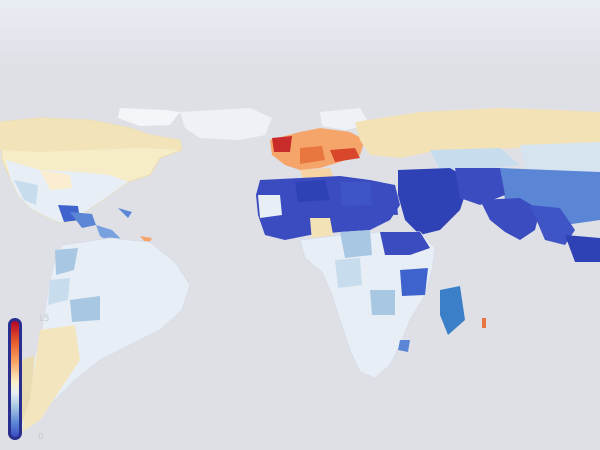 This screenshot has height=450, width=600. What do you see at coordinates (582, 248) in the screenshot?
I see `country-indonesia` at bounding box center [582, 248].